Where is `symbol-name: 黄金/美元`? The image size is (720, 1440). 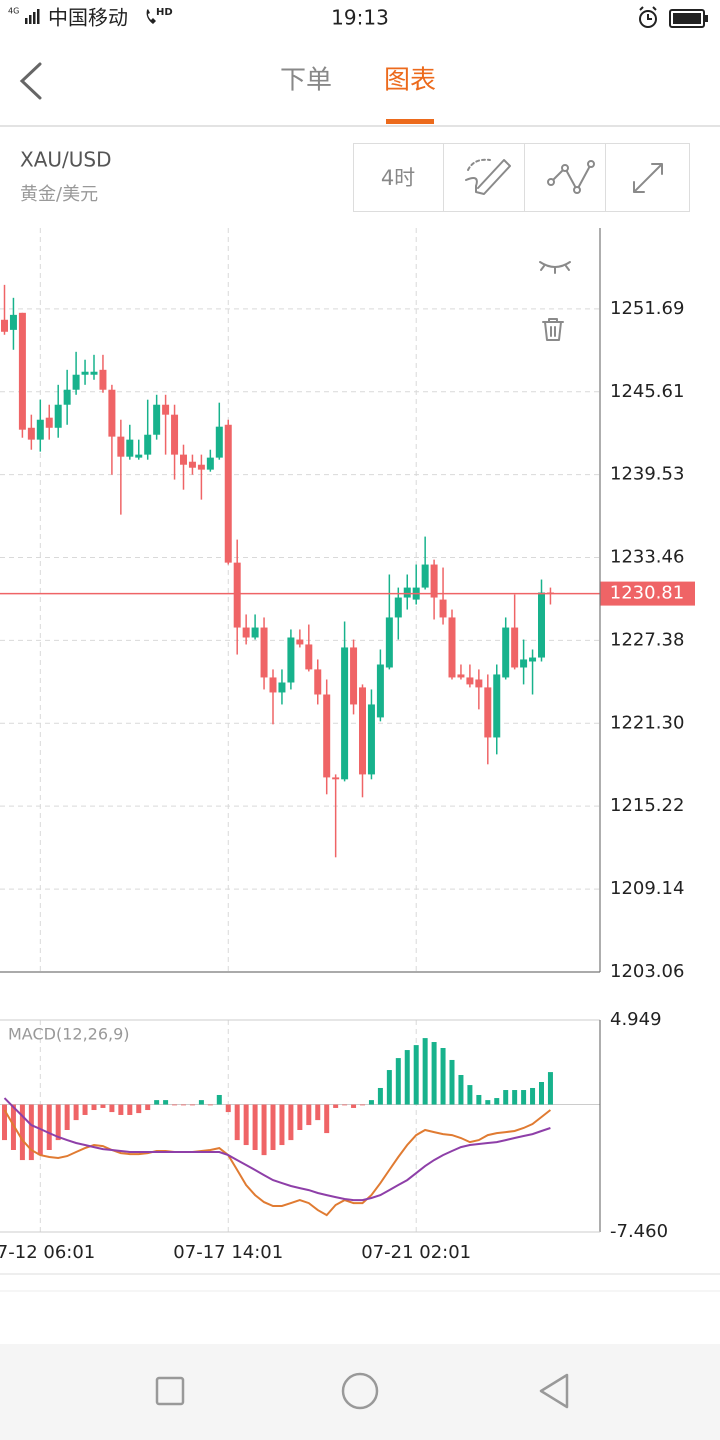 symbol-name: 黄金/美元 is located at coordinates (59, 194).